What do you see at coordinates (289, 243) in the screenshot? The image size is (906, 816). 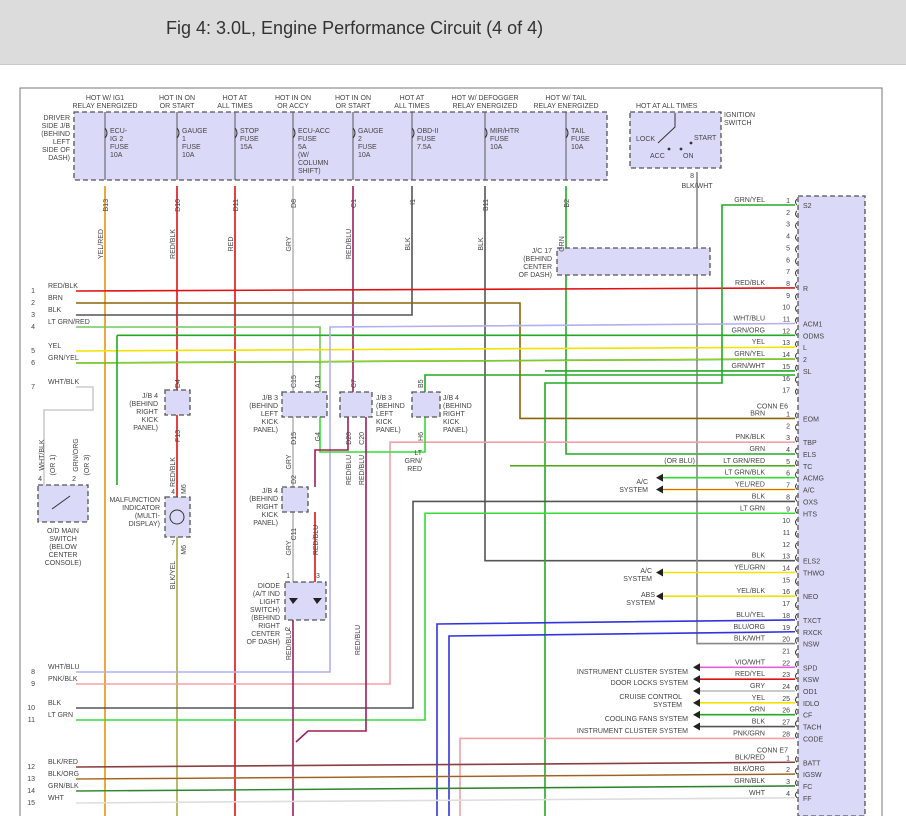 I see `label-line: GRY` at bounding box center [289, 243].